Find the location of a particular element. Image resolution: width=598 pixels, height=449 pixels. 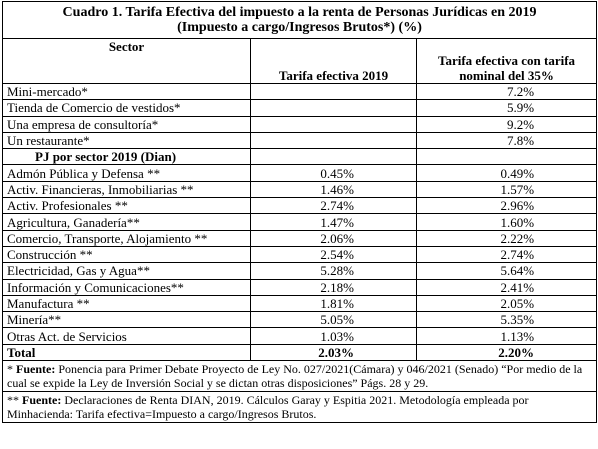

row-label: Mini-mercado* is located at coordinates (126, 91).